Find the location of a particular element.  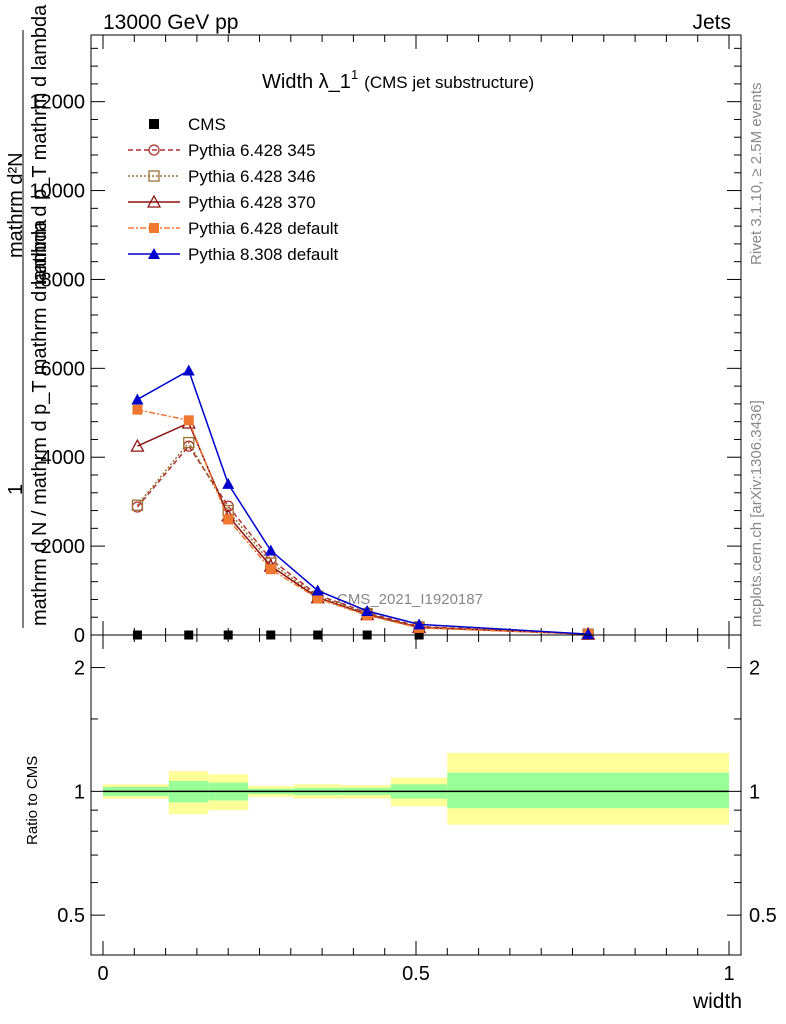

y-label-numerator: 1 is located at coordinates (16, 489).